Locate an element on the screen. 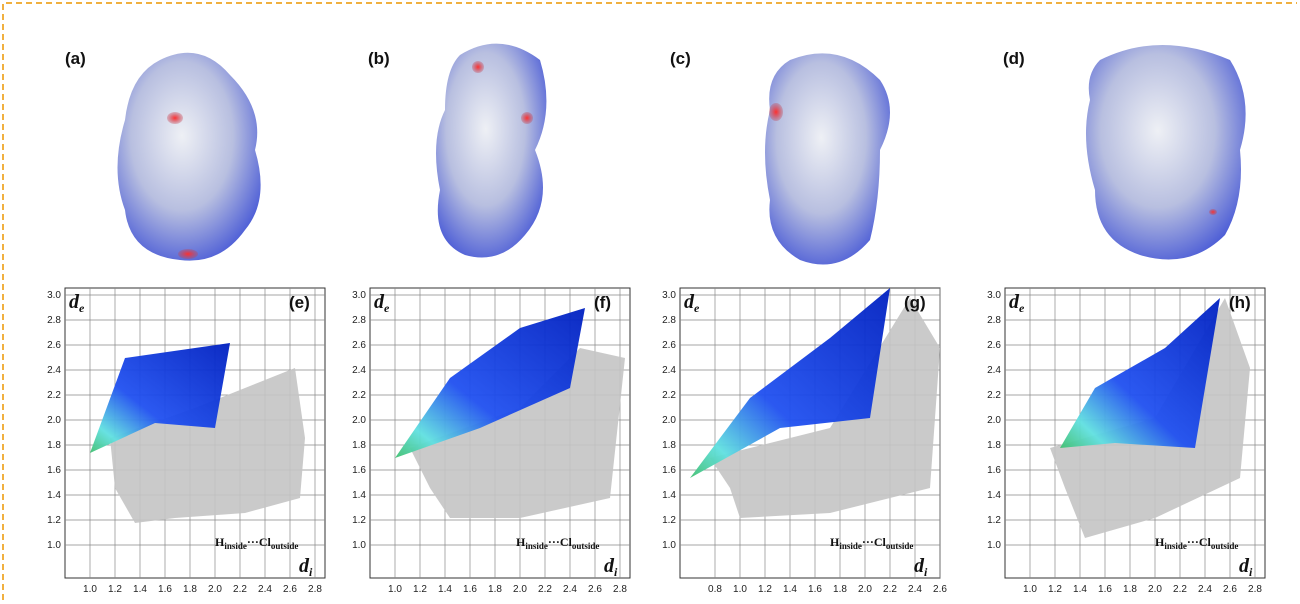 Image resolution: width=1300 pixels, height=604 pixels. x-tick-label: 1.0 is located at coordinates (1030, 589).